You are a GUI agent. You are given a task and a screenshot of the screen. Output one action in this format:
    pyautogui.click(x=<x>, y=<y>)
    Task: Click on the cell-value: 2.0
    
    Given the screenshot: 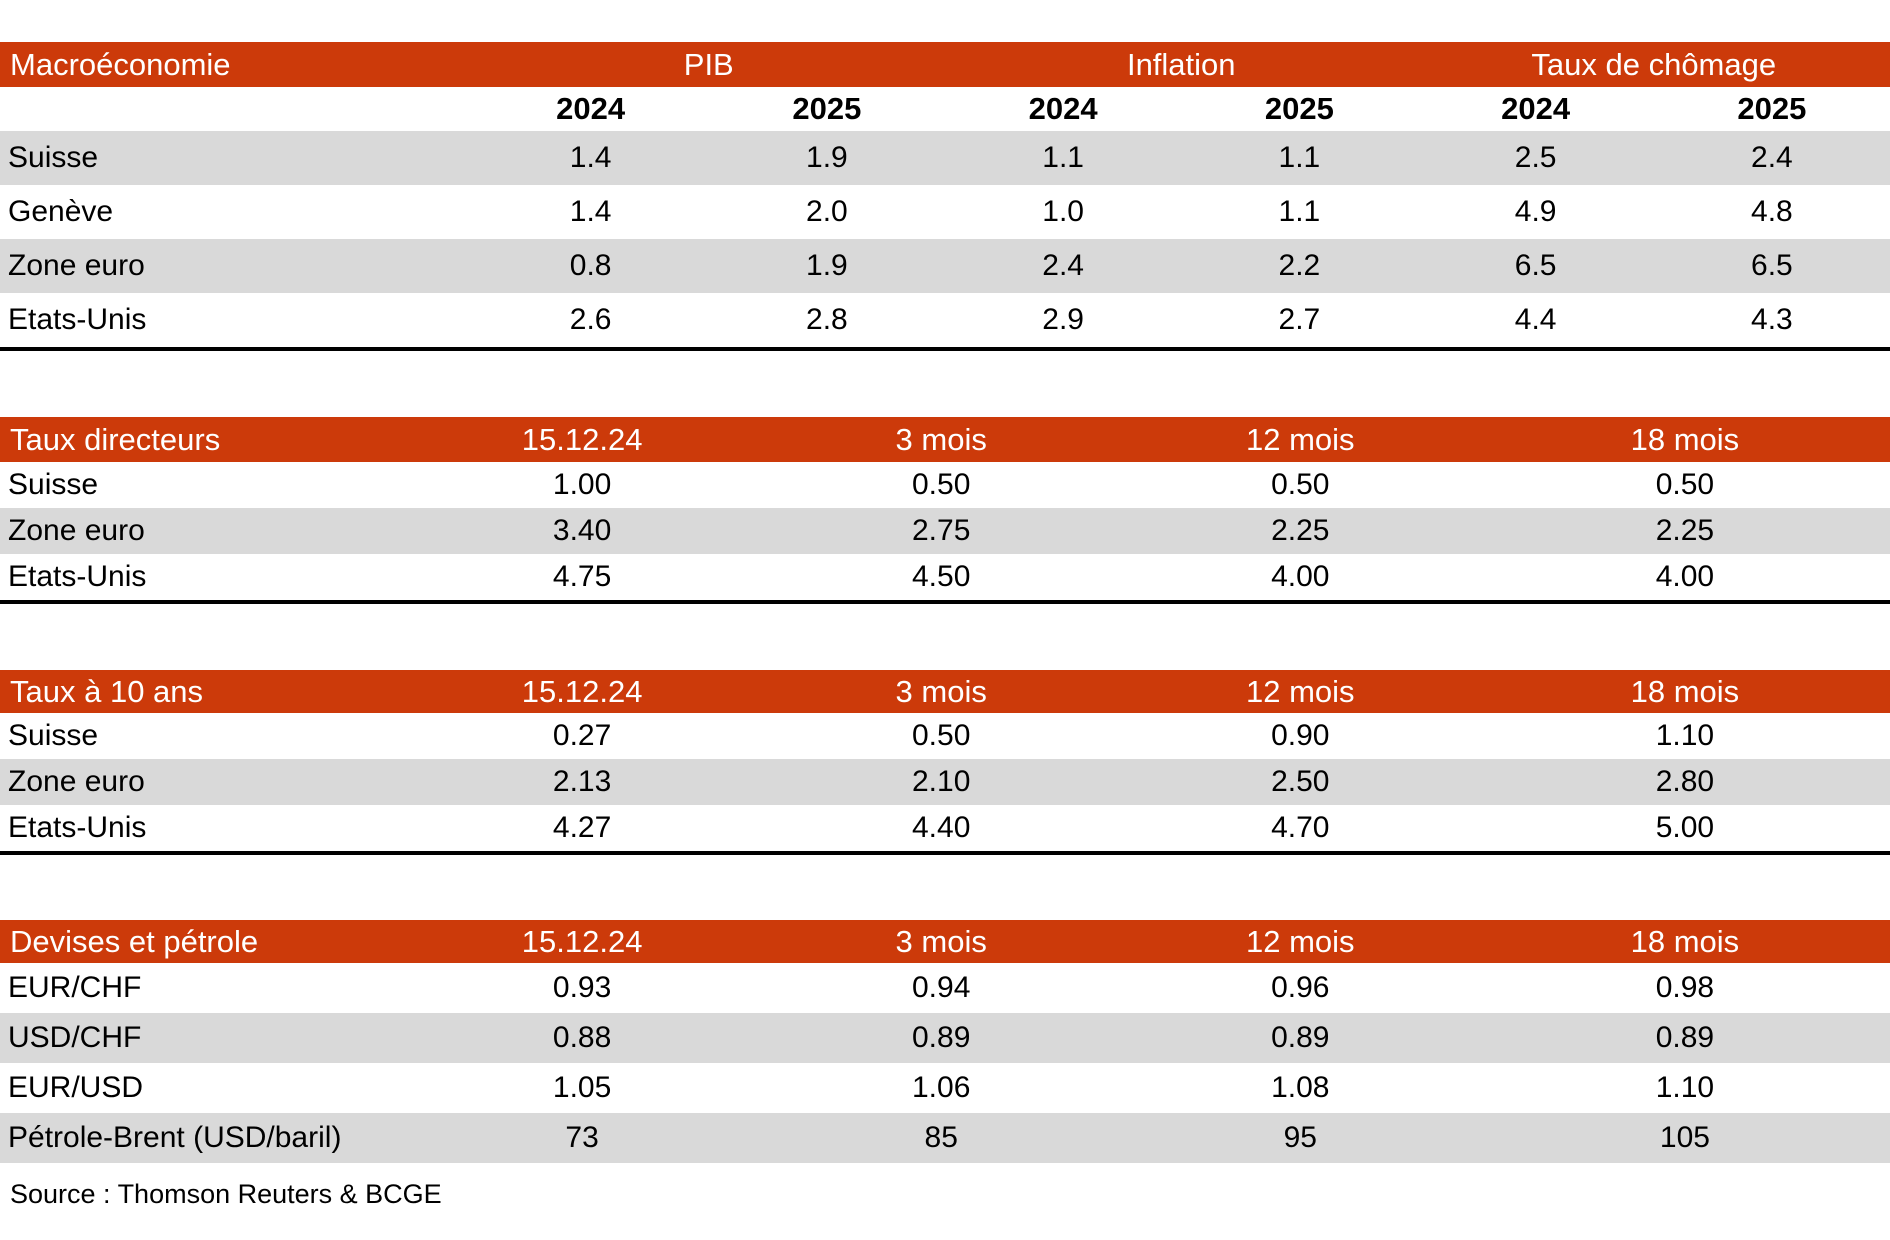 What is the action you would take?
    pyautogui.click(x=827, y=211)
    